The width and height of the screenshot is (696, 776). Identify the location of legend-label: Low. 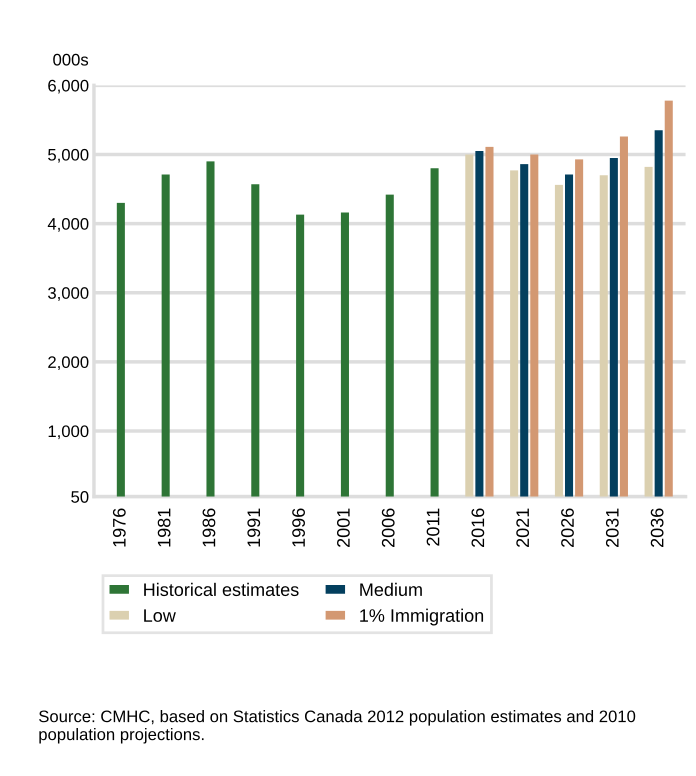
(160, 615).